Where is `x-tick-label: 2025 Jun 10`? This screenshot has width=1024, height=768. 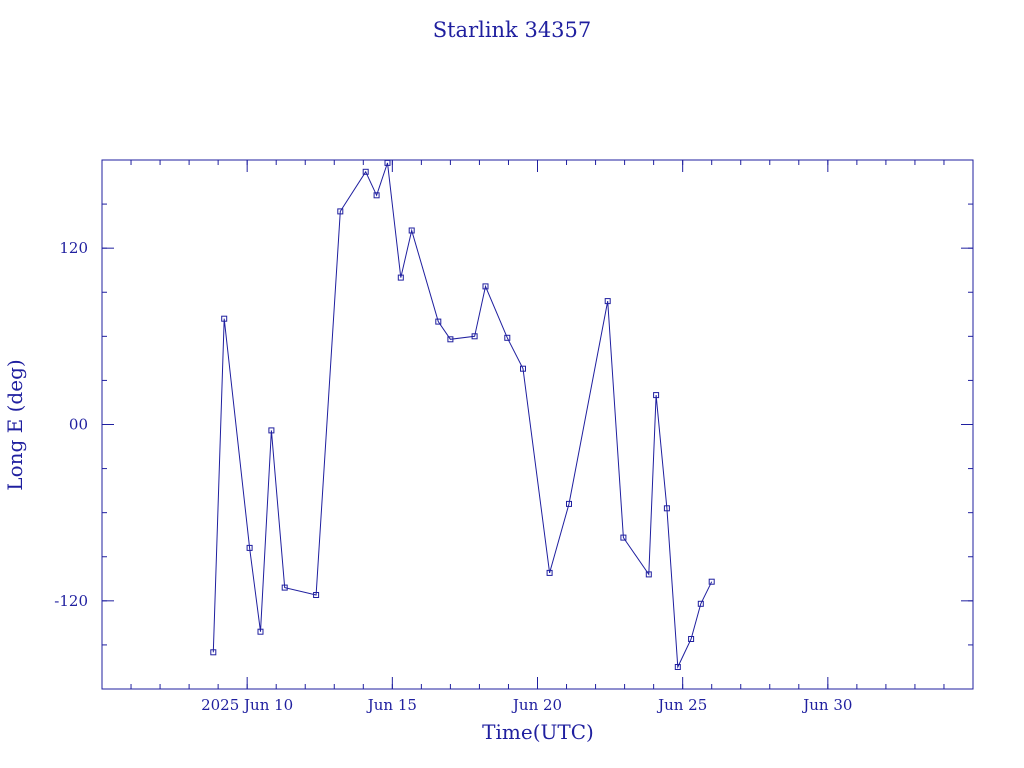 x-tick-label: 2025 Jun 10 is located at coordinates (247, 705).